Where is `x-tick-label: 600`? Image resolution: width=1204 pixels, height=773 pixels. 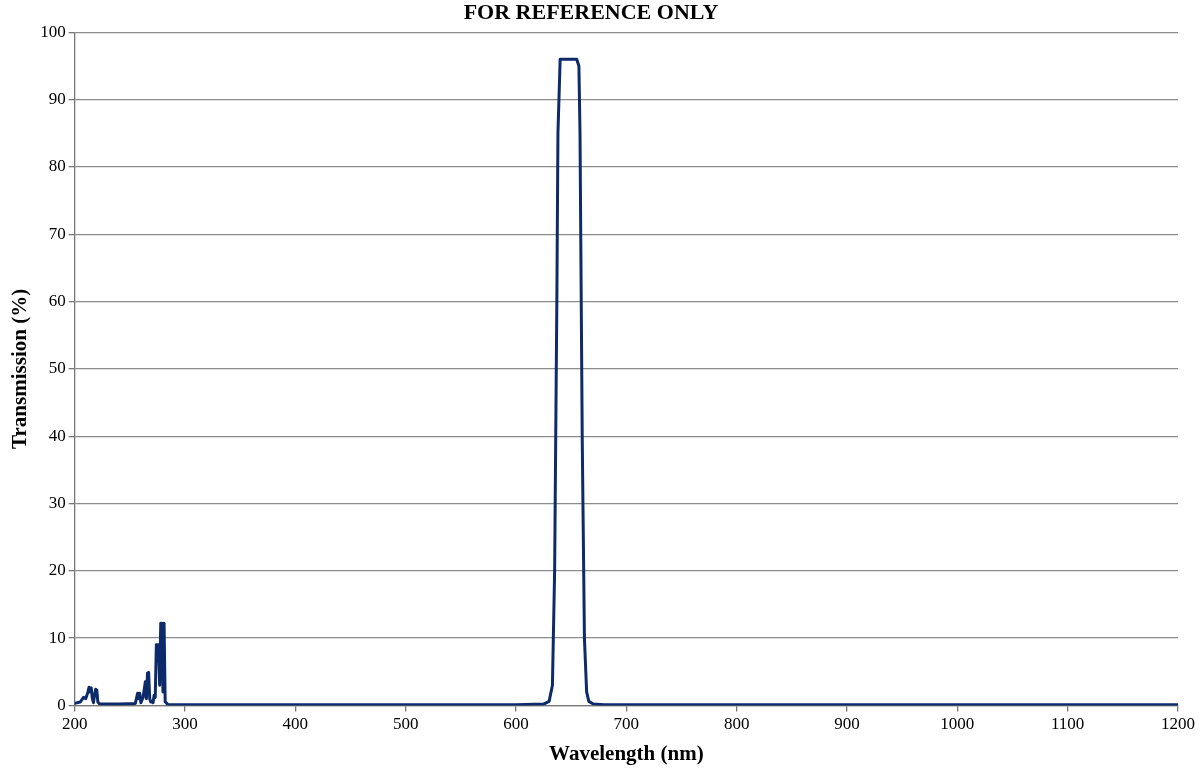 x-tick-label: 600 is located at coordinates (516, 724).